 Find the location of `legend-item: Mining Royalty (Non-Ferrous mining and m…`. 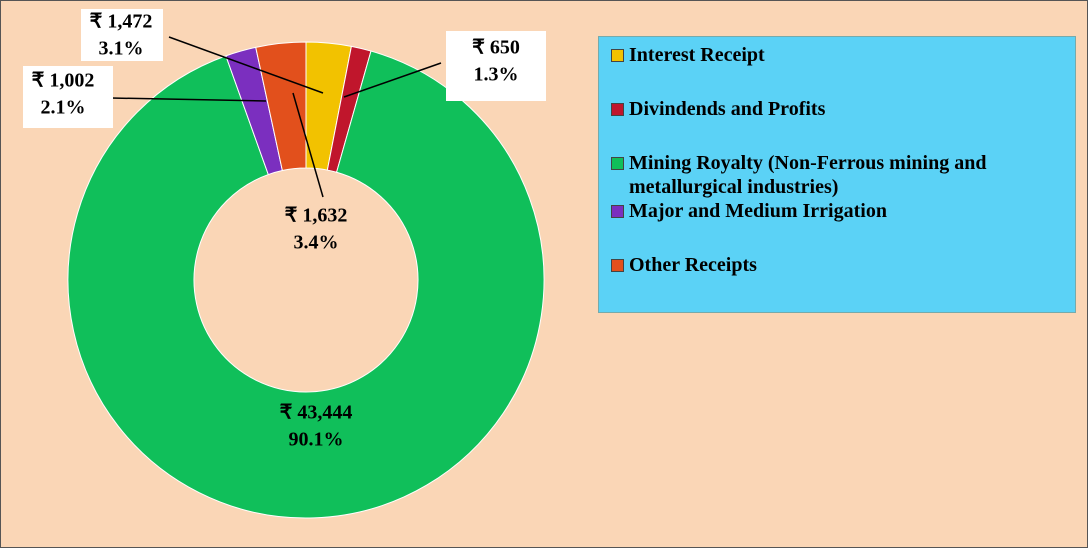

legend-item: Mining Royalty (Non-Ferrous mining and m… is located at coordinates (839, 175).